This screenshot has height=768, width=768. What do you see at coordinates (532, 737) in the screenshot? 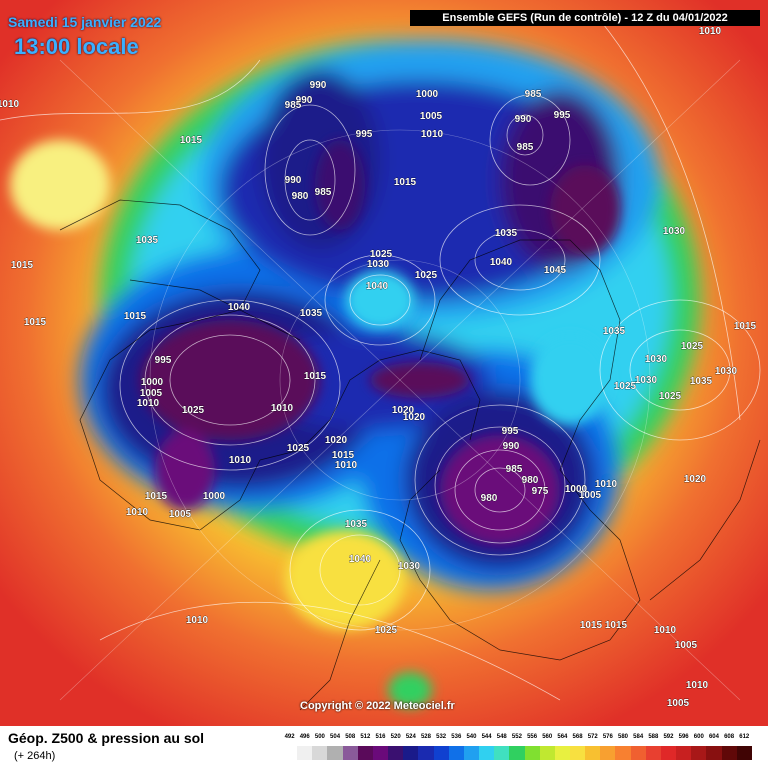
I see `scale-label: 556` at bounding box center [532, 737].